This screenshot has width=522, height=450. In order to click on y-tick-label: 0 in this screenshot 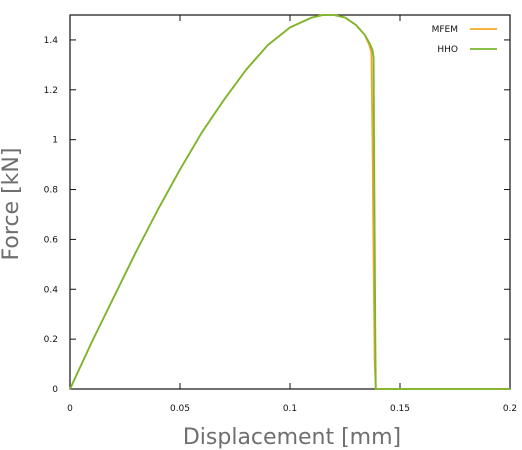, I will do `click(55, 390)`.